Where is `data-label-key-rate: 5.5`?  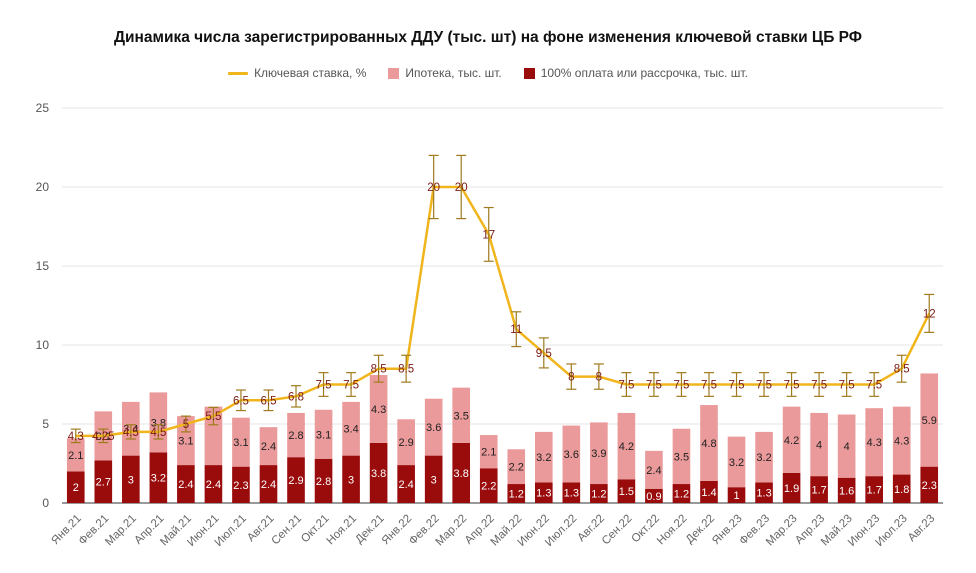
data-label-key-rate: 5.5 is located at coordinates (213, 417).